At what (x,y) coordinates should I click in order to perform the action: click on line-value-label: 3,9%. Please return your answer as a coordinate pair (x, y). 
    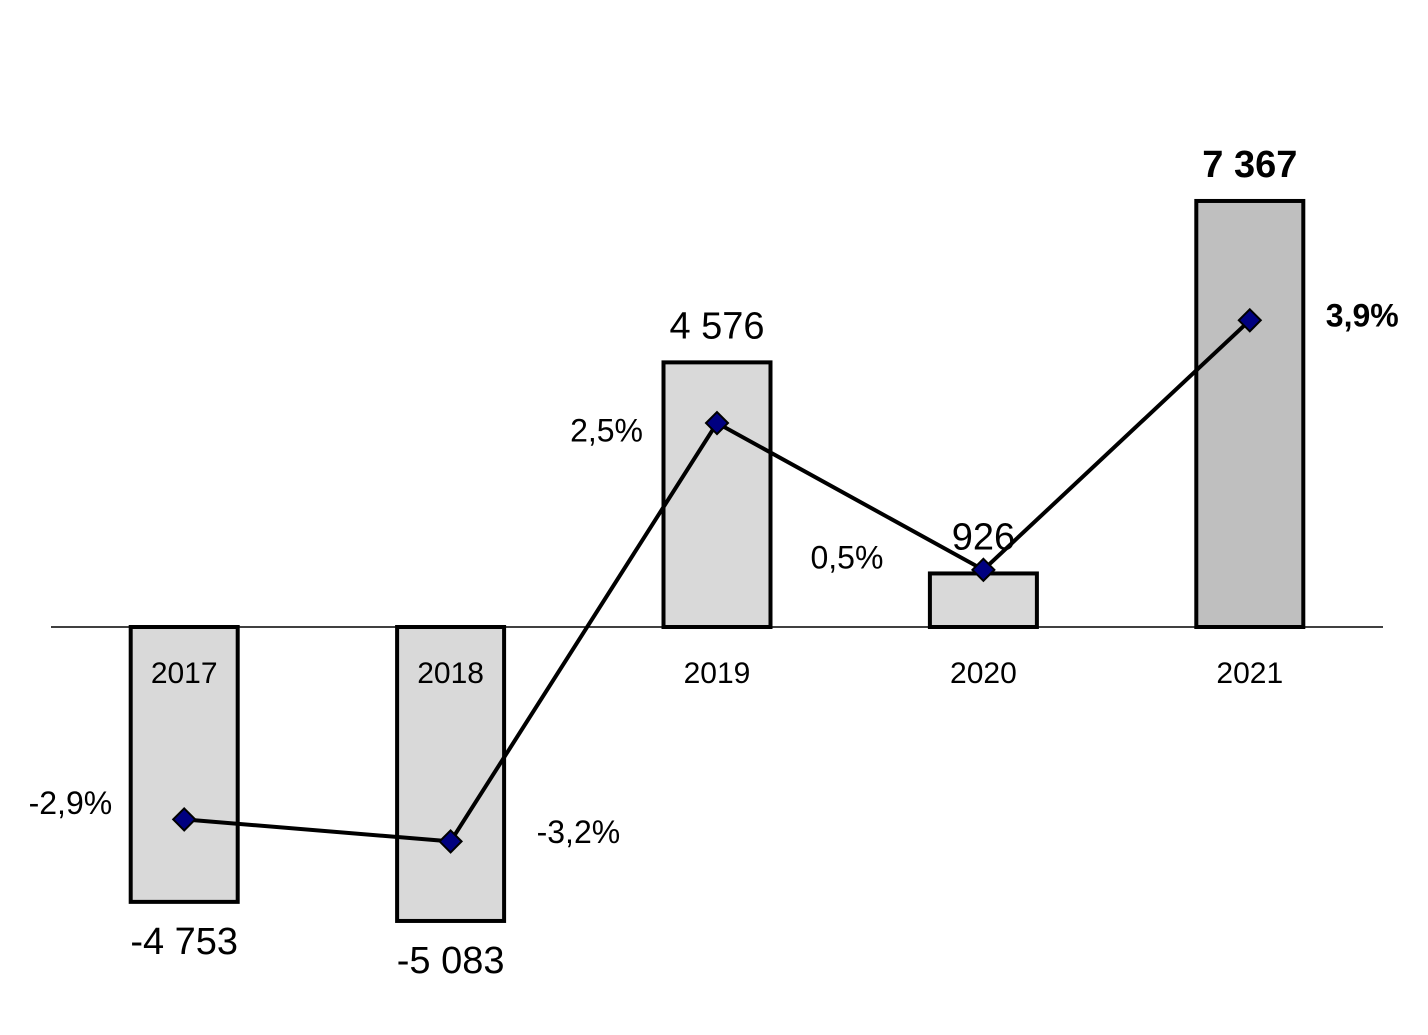
    Looking at the image, I should click on (1362, 316).